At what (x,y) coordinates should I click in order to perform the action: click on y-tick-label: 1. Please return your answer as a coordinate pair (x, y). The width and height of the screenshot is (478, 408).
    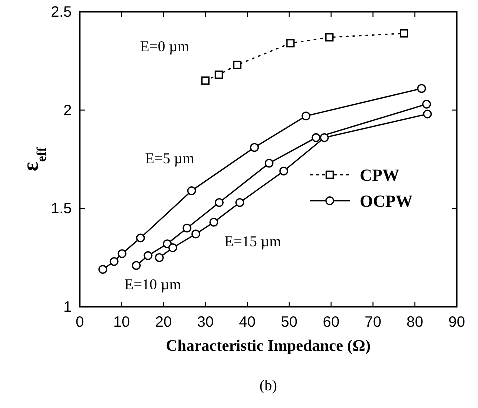
    Looking at the image, I should click on (68, 307).